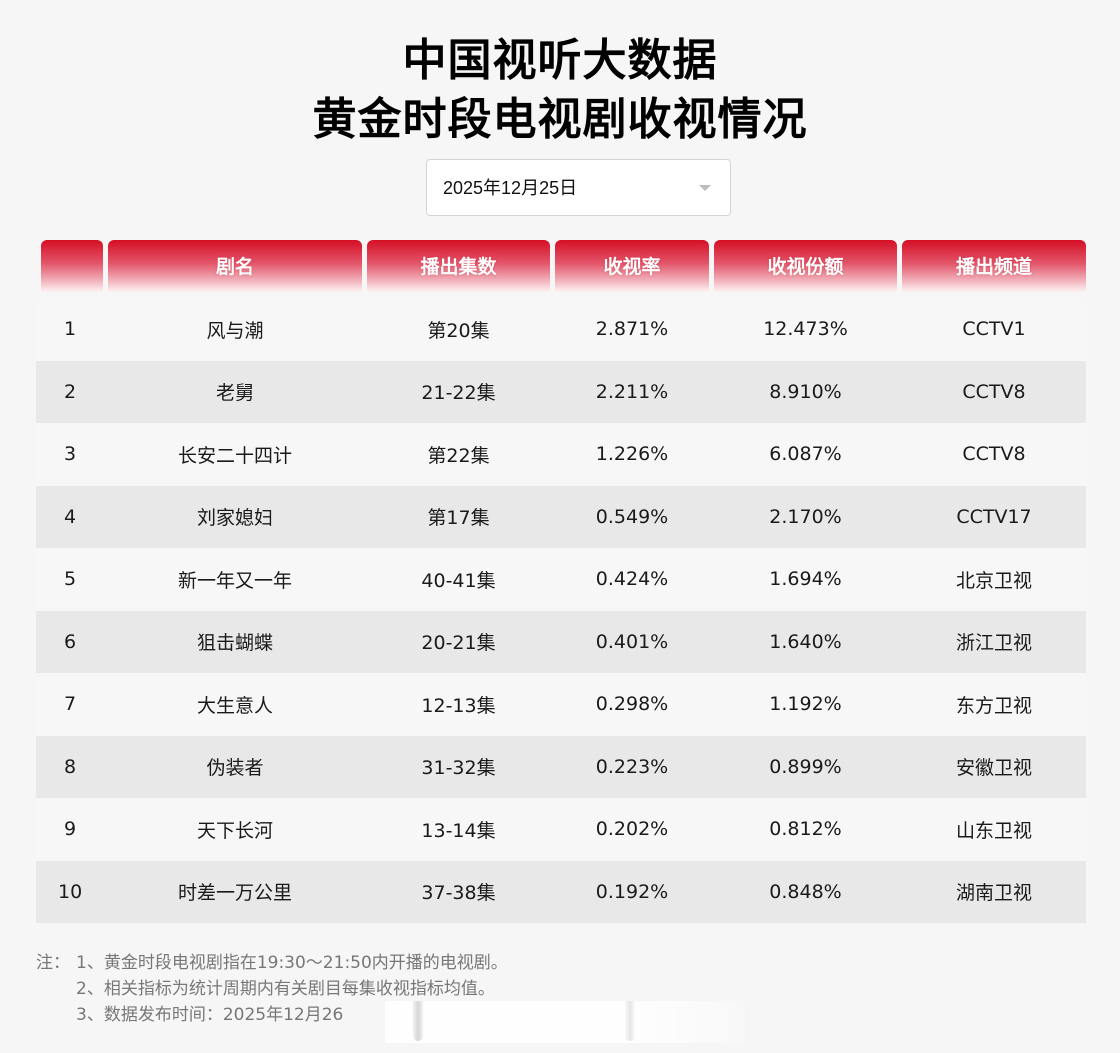 This screenshot has width=1120, height=1053. What do you see at coordinates (458, 830) in the screenshot?
I see `cell-episodes: 13-14集` at bounding box center [458, 830].